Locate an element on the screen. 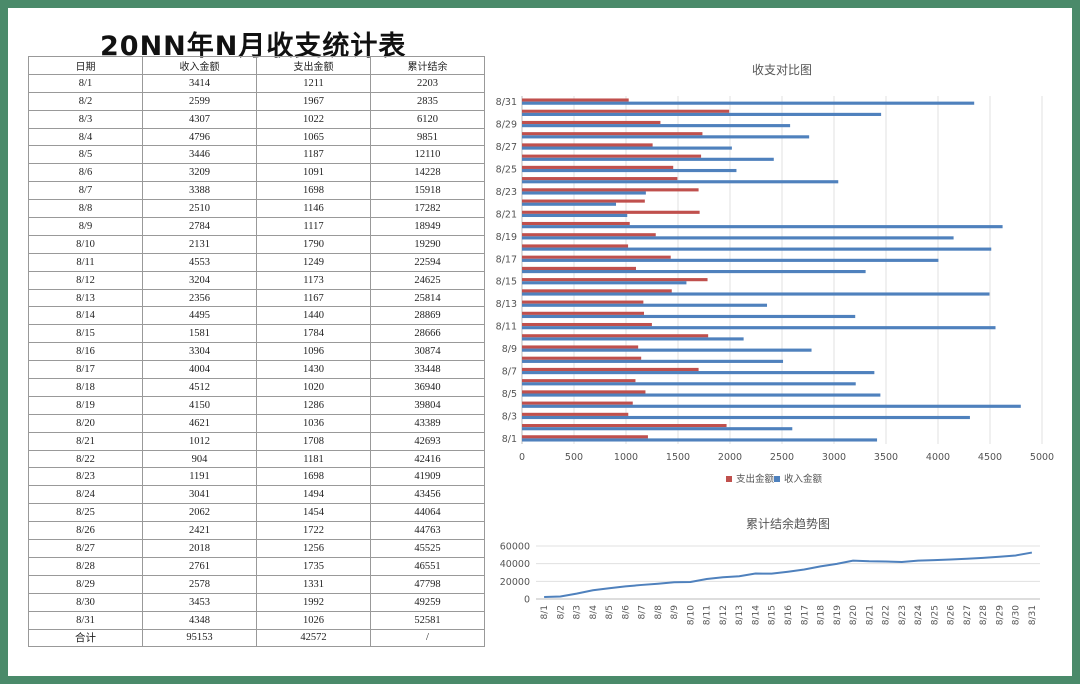  cell-expense: 1096 is located at coordinates (313, 352).